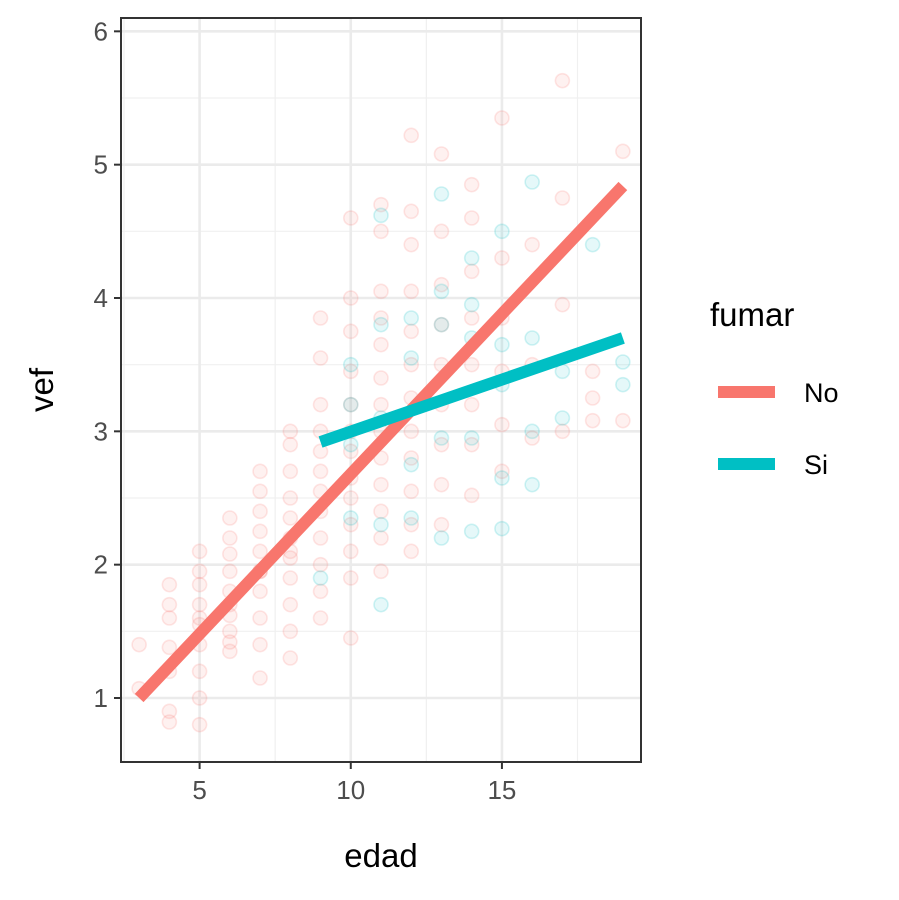  I want to click on y-axis-title: vef, so click(41, 389).